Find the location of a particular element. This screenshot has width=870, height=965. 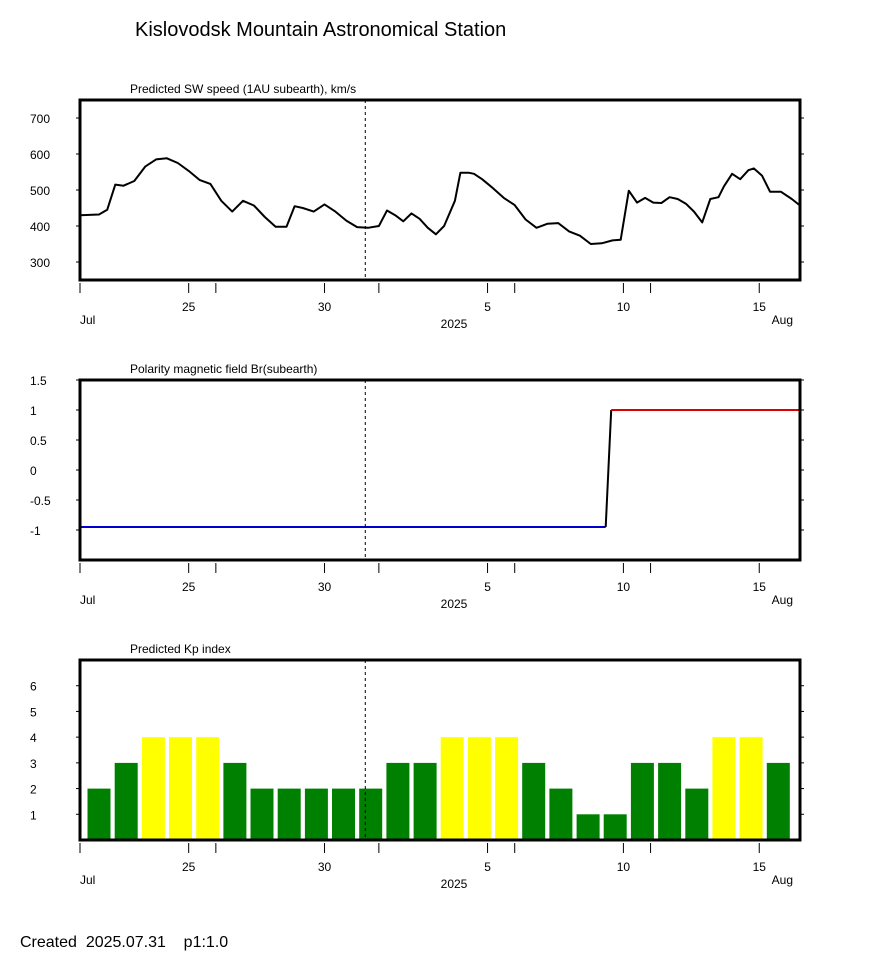

created-date: 2025.07.31 is located at coordinates (125, 942).